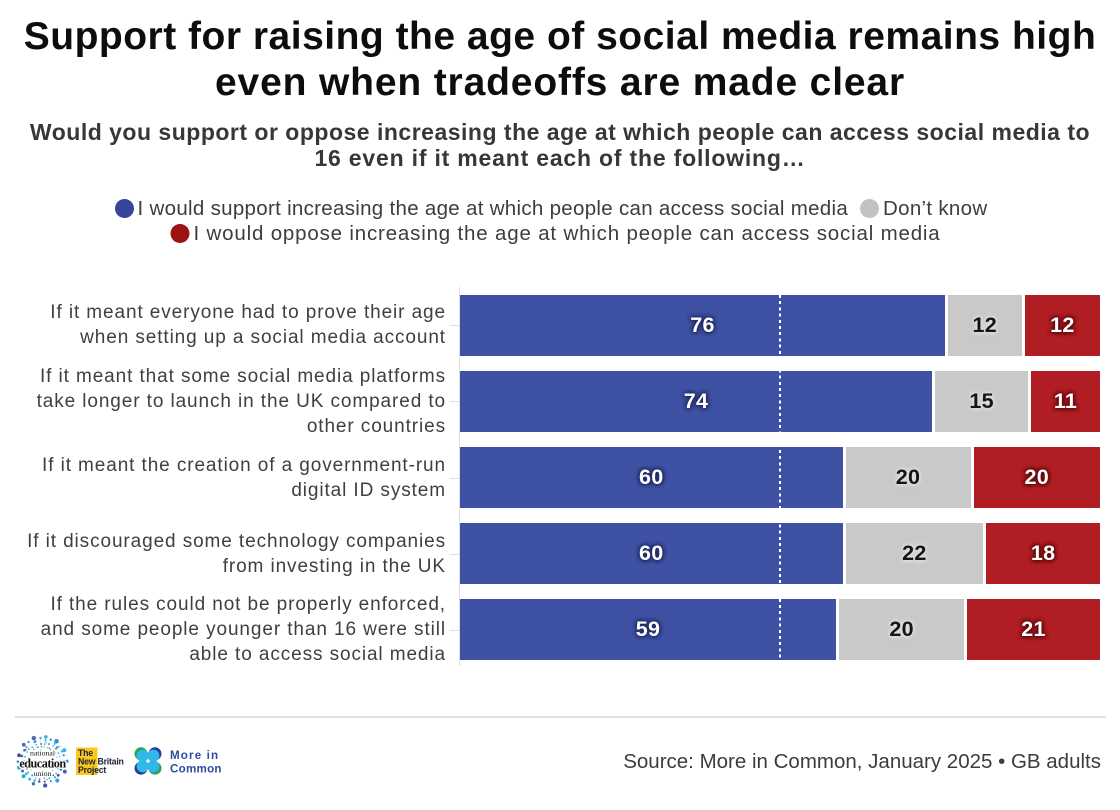  I want to click on svg-text: education, so click(42, 764).